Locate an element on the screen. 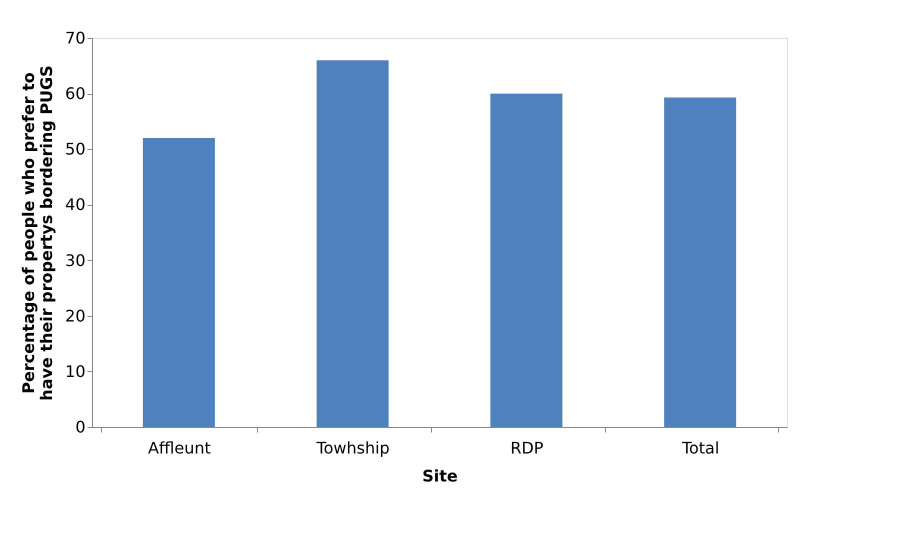  y-tick-label: 0 is located at coordinates (80, 427).